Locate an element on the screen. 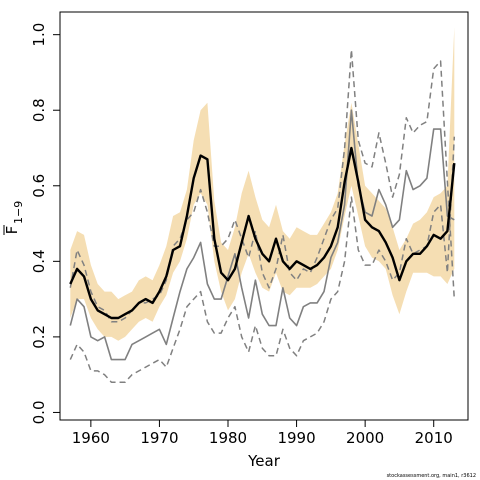  x-axis-title: Year is located at coordinates (264, 461).